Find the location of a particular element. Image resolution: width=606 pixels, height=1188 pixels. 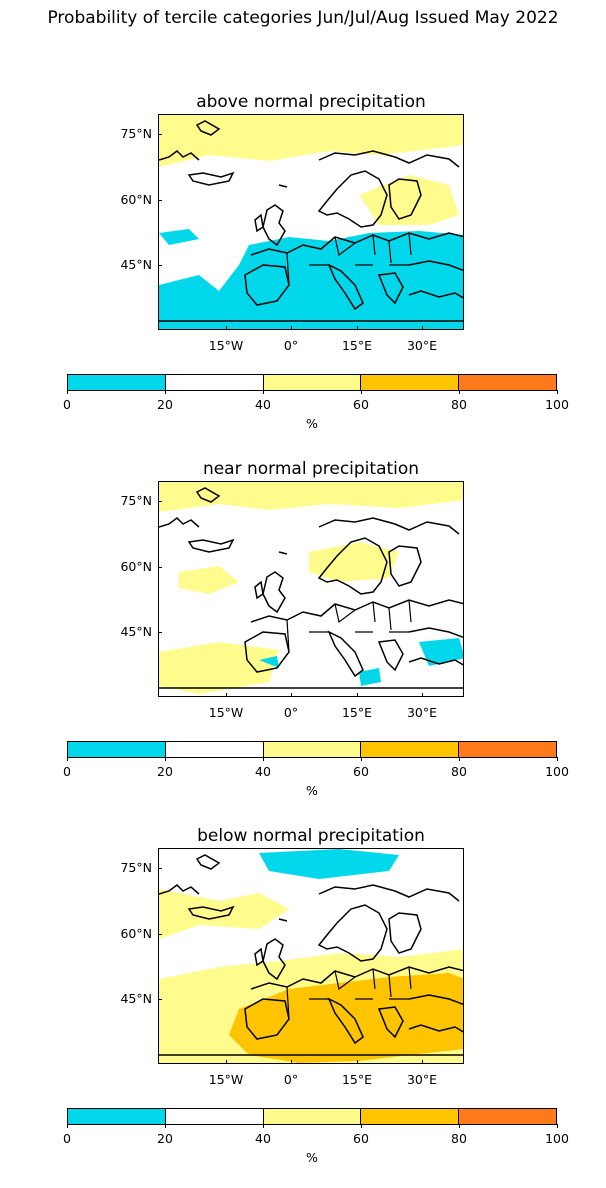

panel-title: above normal precipitation is located at coordinates (311, 102).